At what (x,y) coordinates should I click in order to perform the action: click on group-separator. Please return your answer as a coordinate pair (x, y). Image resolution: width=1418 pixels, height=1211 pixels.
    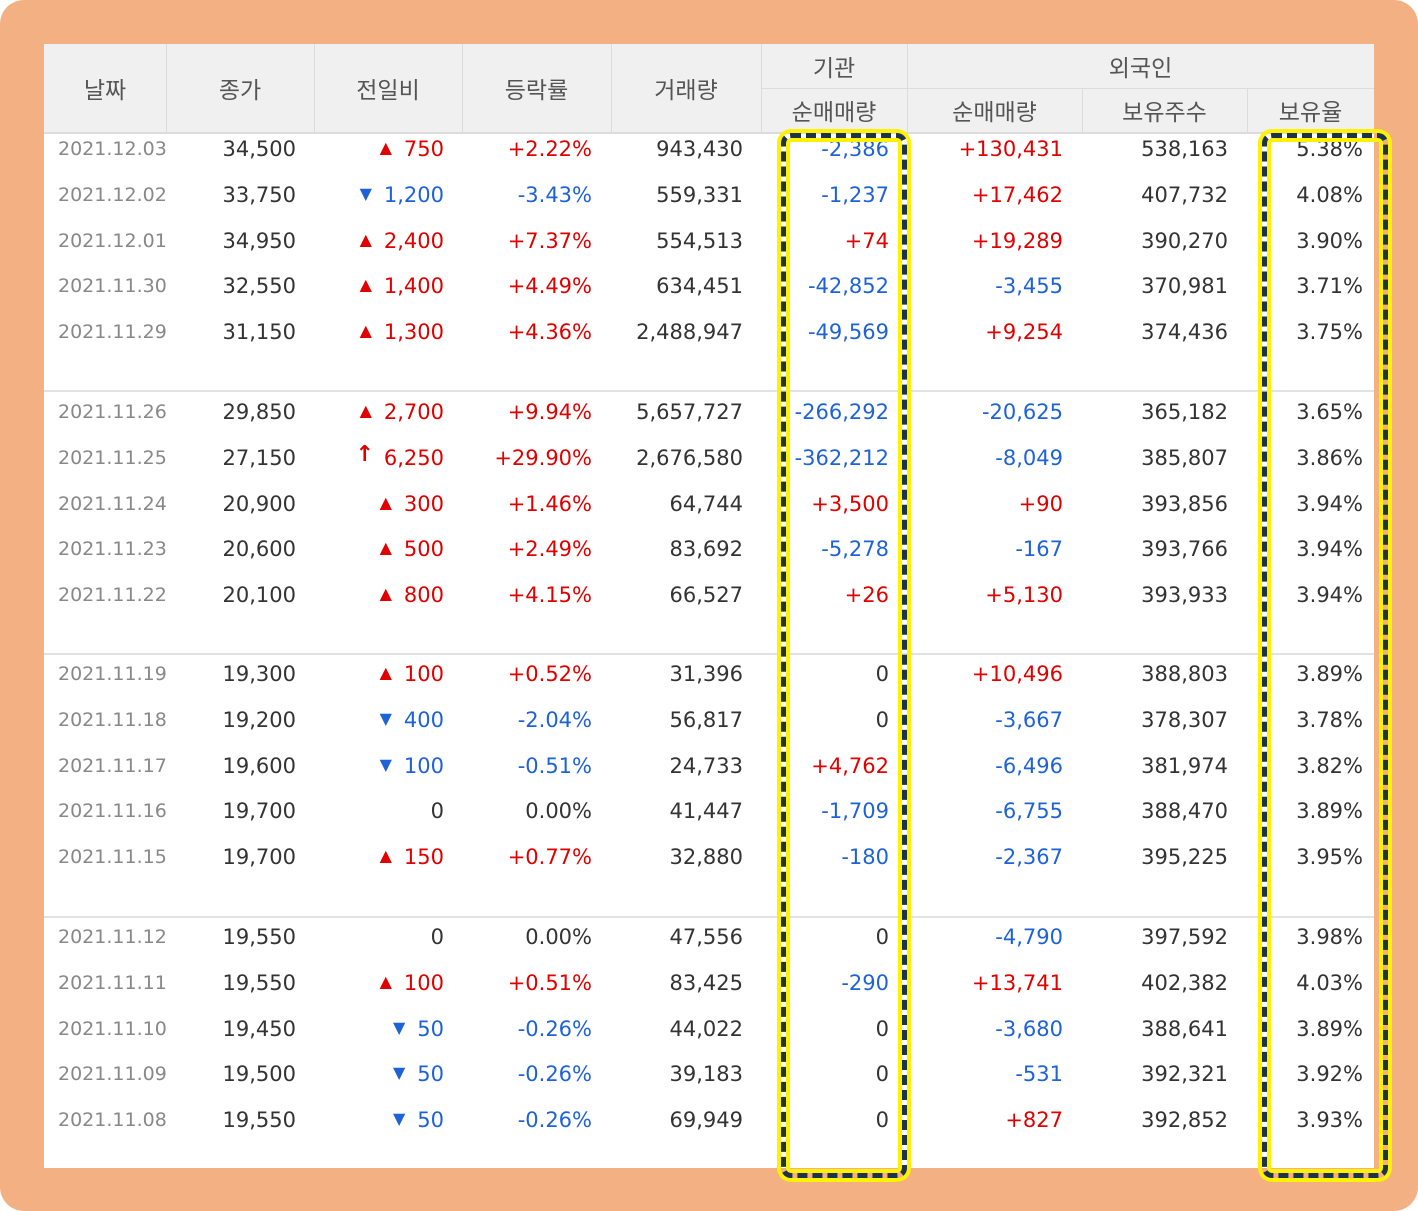
    Looking at the image, I should click on (709, 917).